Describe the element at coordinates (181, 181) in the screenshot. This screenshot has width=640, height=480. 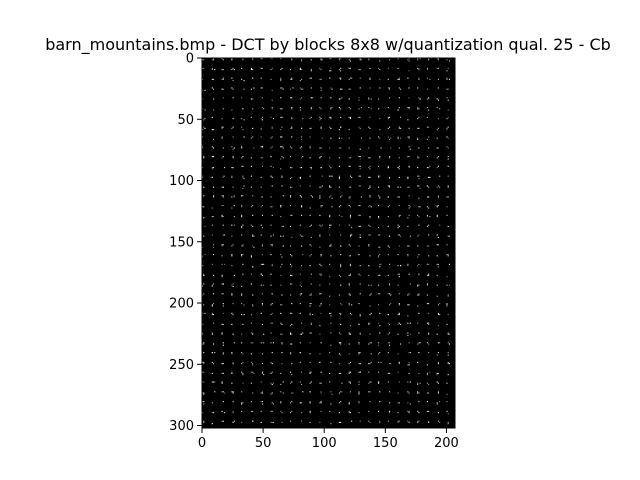
I see `y-tick-label: 100` at that location.